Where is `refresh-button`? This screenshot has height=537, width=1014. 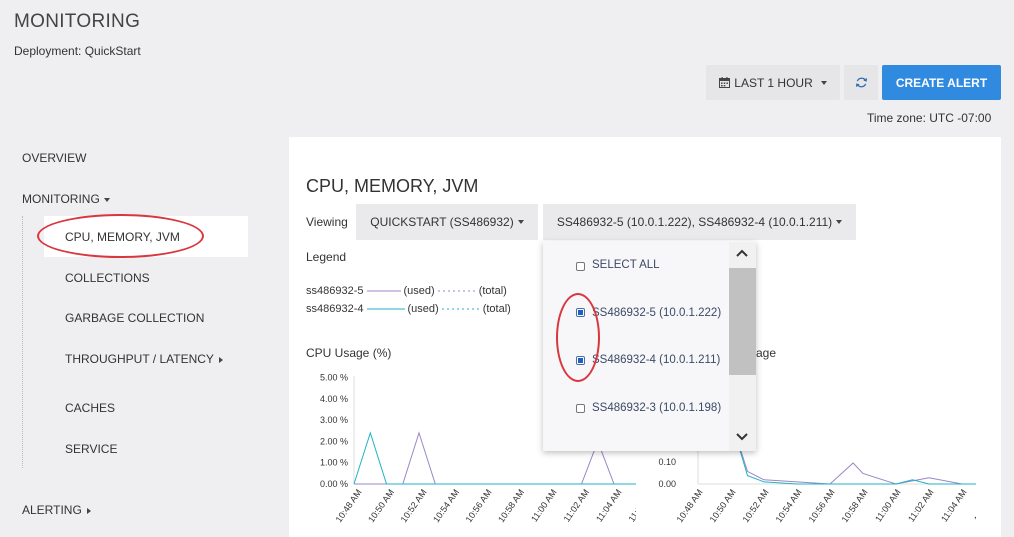 refresh-button is located at coordinates (861, 82).